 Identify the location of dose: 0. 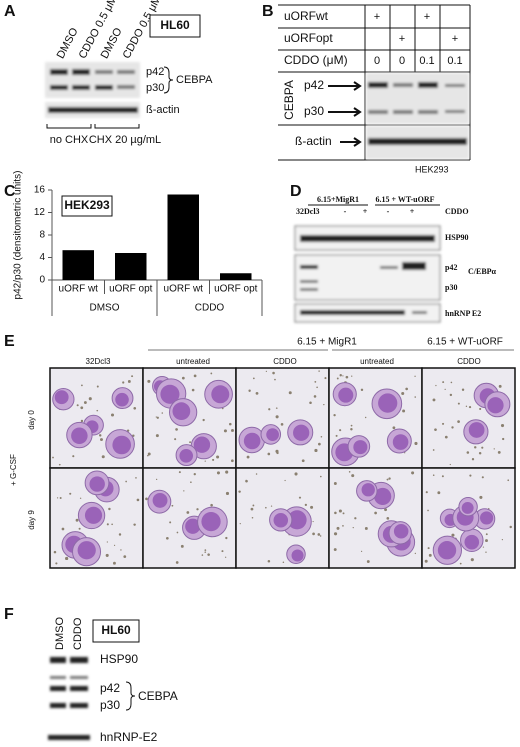
(377, 61).